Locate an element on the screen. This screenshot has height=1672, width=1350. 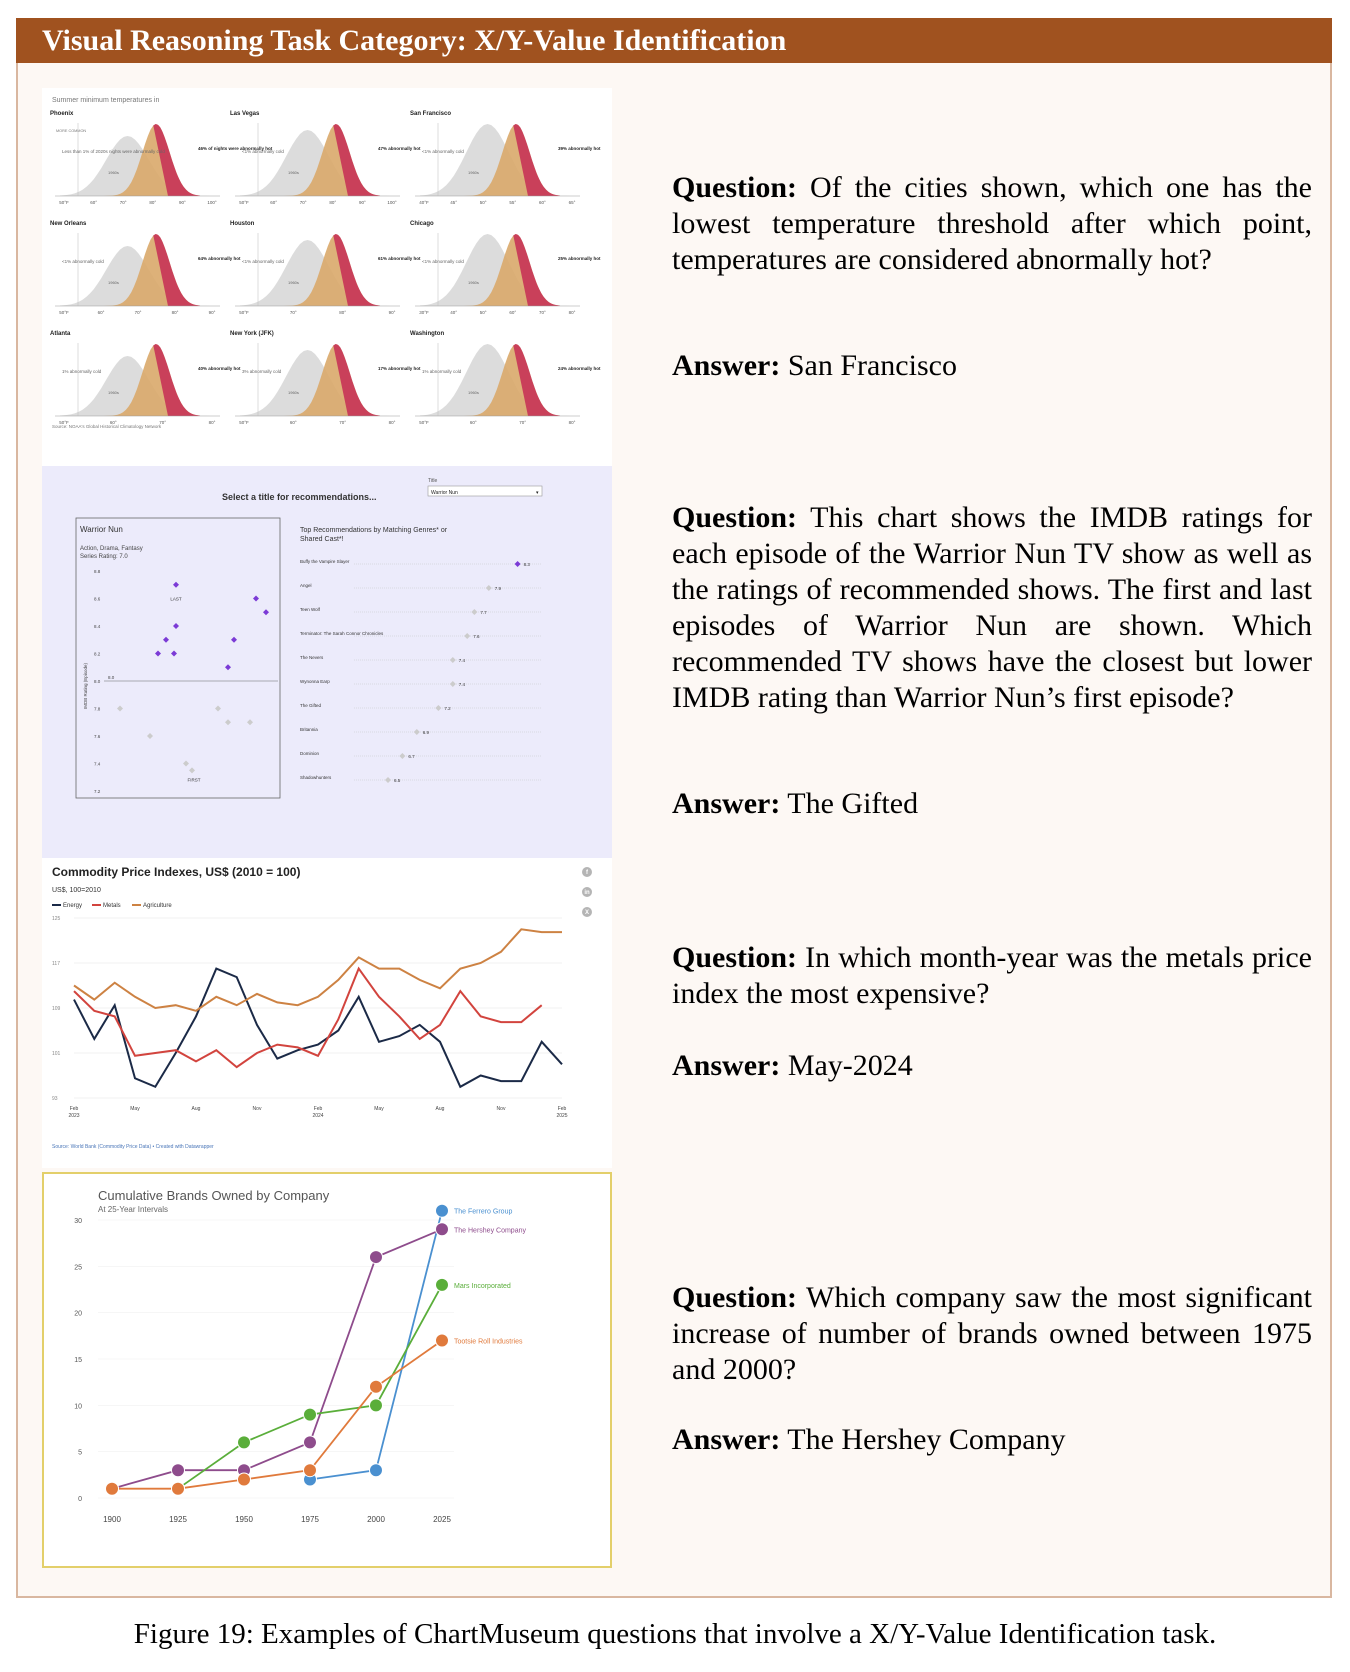
y-tick: 8.8 is located at coordinates (97, 571).